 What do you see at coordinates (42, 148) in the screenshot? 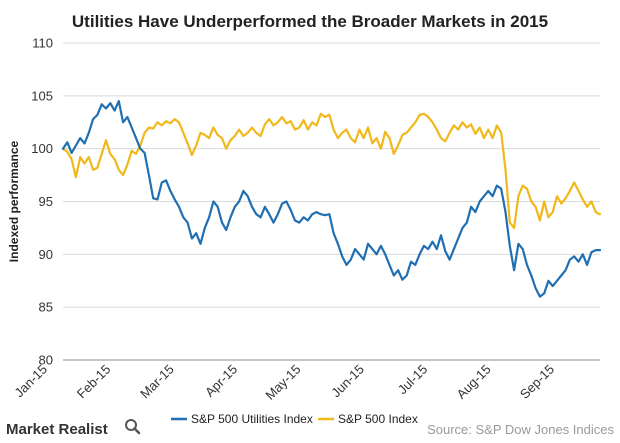
I see `y-tick-label: 100` at bounding box center [42, 148].